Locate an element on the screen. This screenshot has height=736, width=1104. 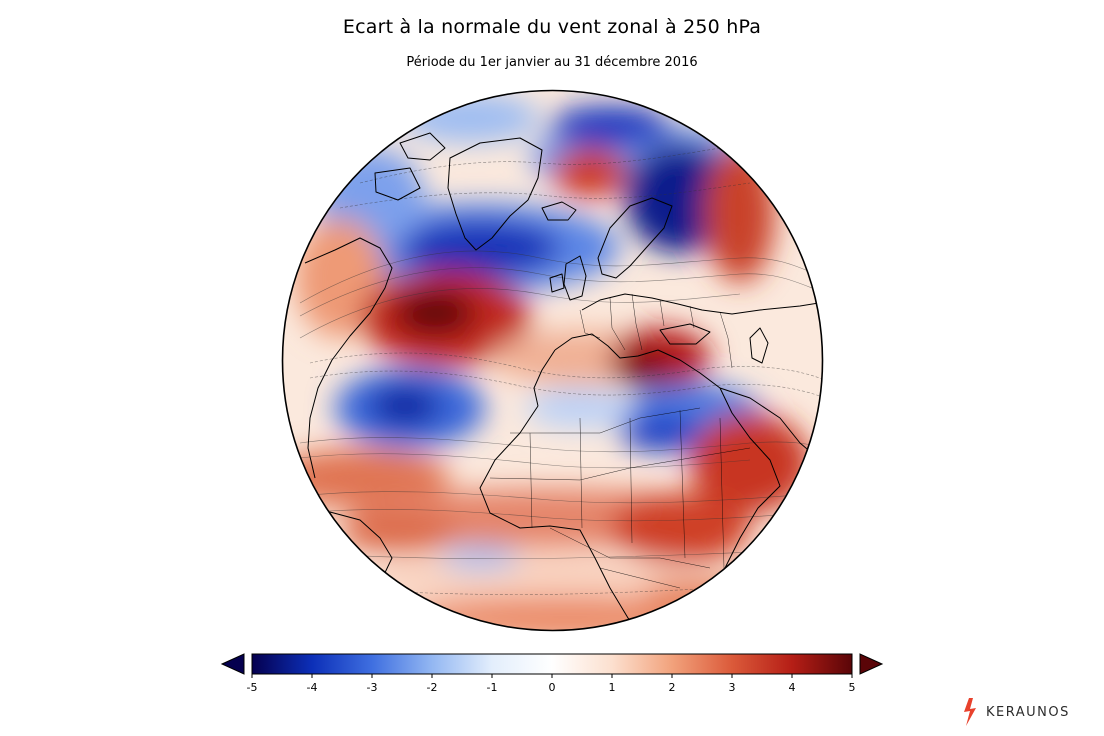
colorbar-extend-high is located at coordinates (871, 664).